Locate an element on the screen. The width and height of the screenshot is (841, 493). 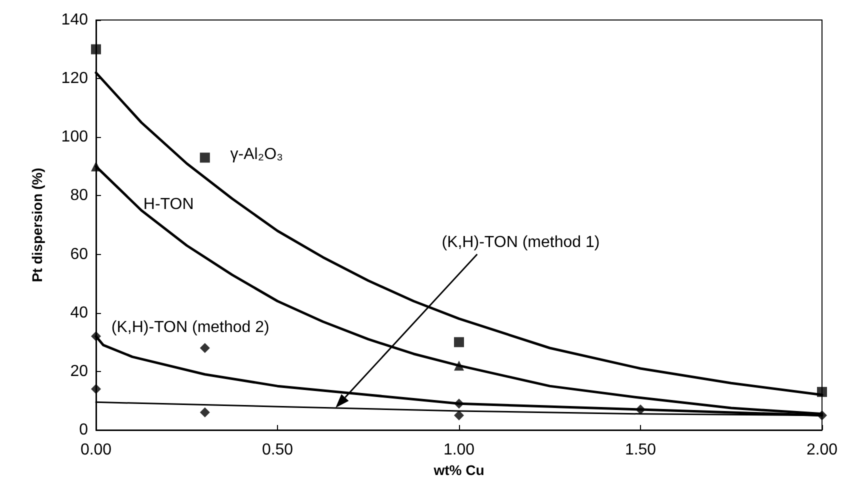
y-tick-label: 40 is located at coordinates (79, 313).